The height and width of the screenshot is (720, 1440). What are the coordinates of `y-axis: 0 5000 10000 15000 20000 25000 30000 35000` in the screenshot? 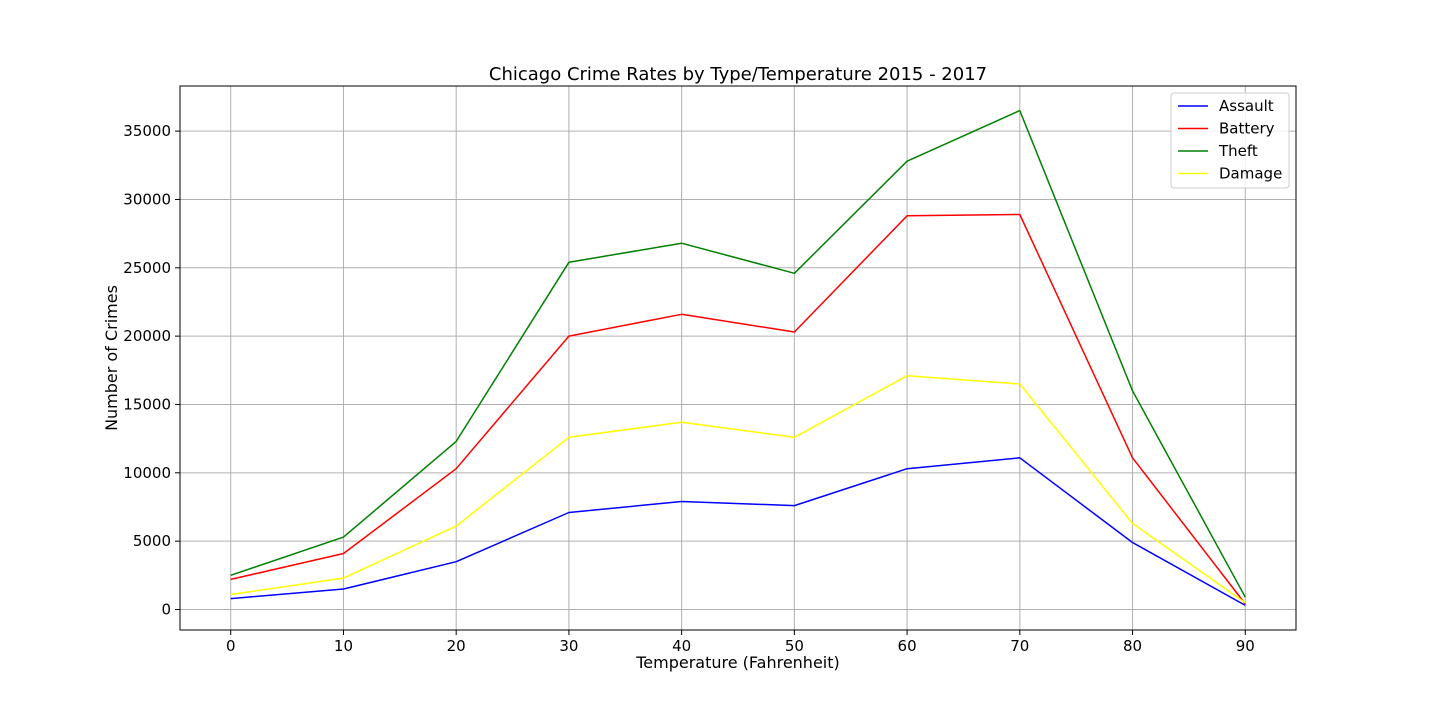 It's located at (151, 370).